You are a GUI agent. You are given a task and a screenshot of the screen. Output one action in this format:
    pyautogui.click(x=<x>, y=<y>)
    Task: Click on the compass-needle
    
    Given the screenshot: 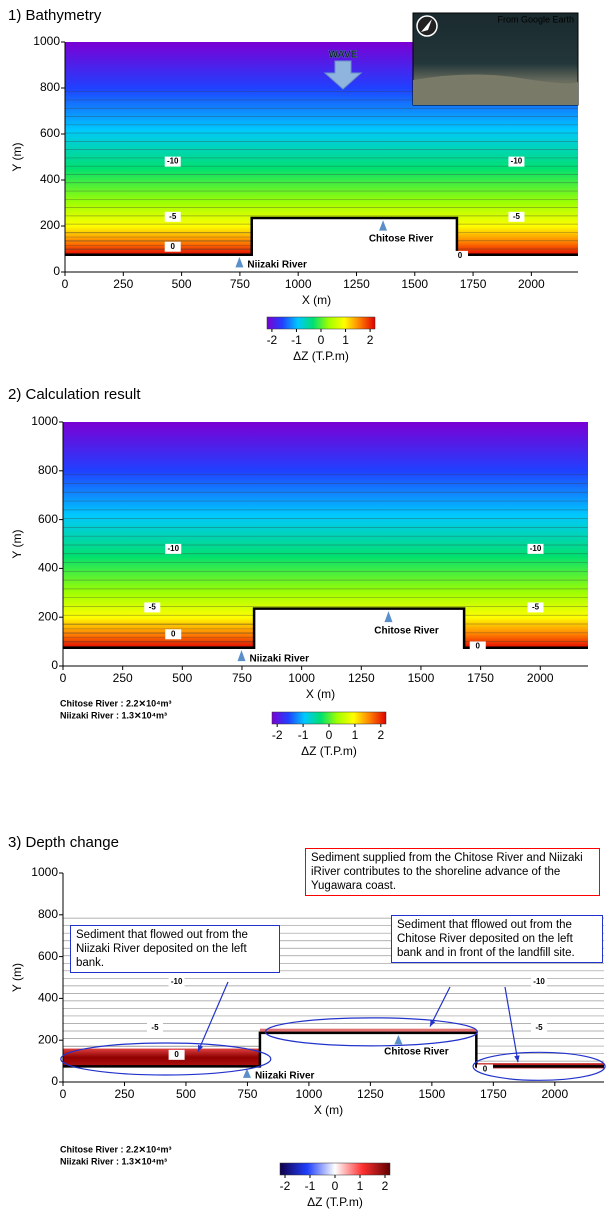 What is the action you would take?
    pyautogui.click(x=426, y=25)
    